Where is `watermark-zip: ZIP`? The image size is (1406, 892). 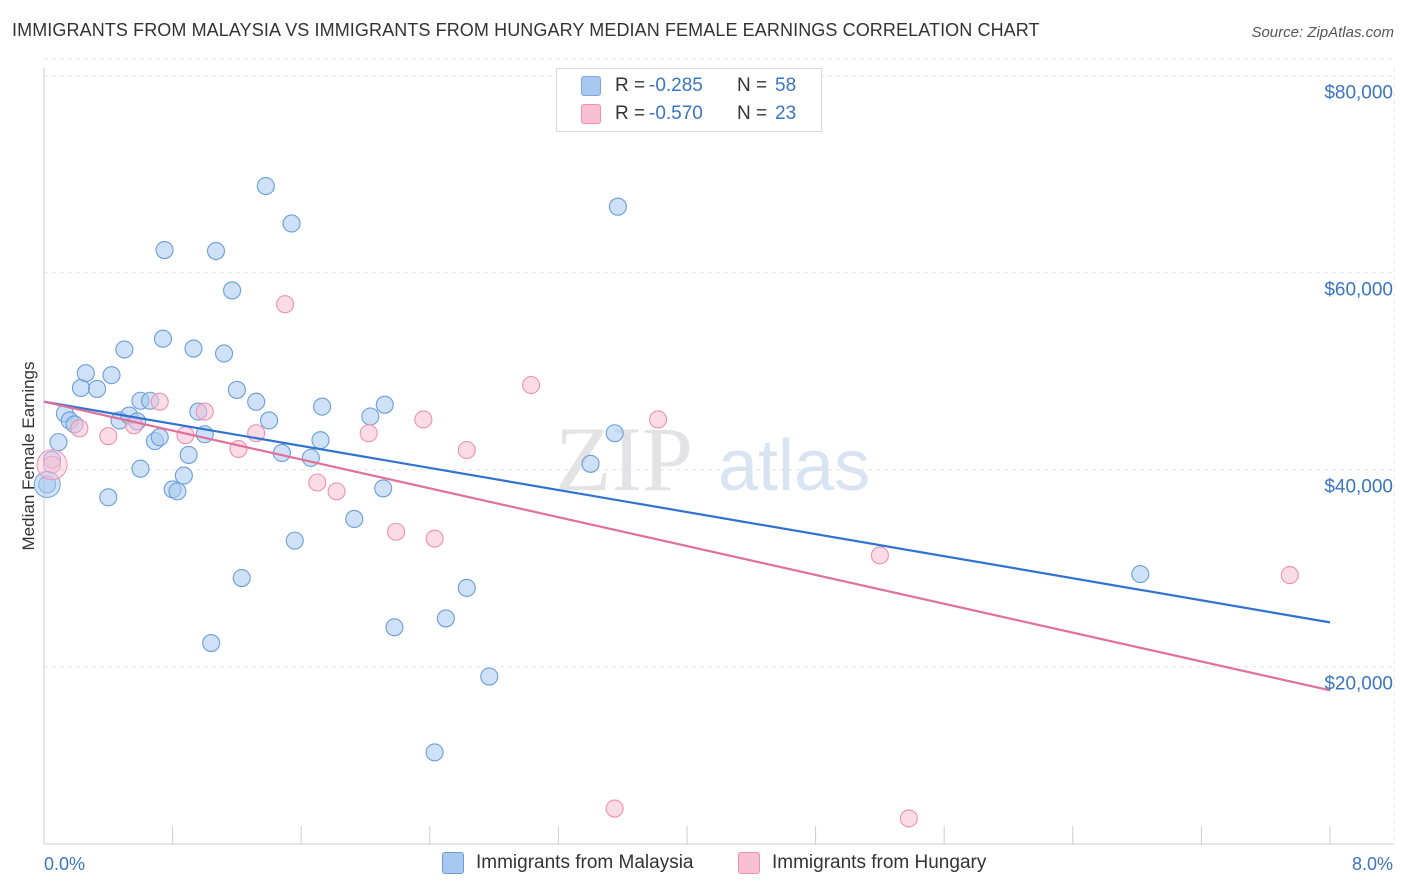
watermark-zip: ZIP is located at coordinates (624, 459).